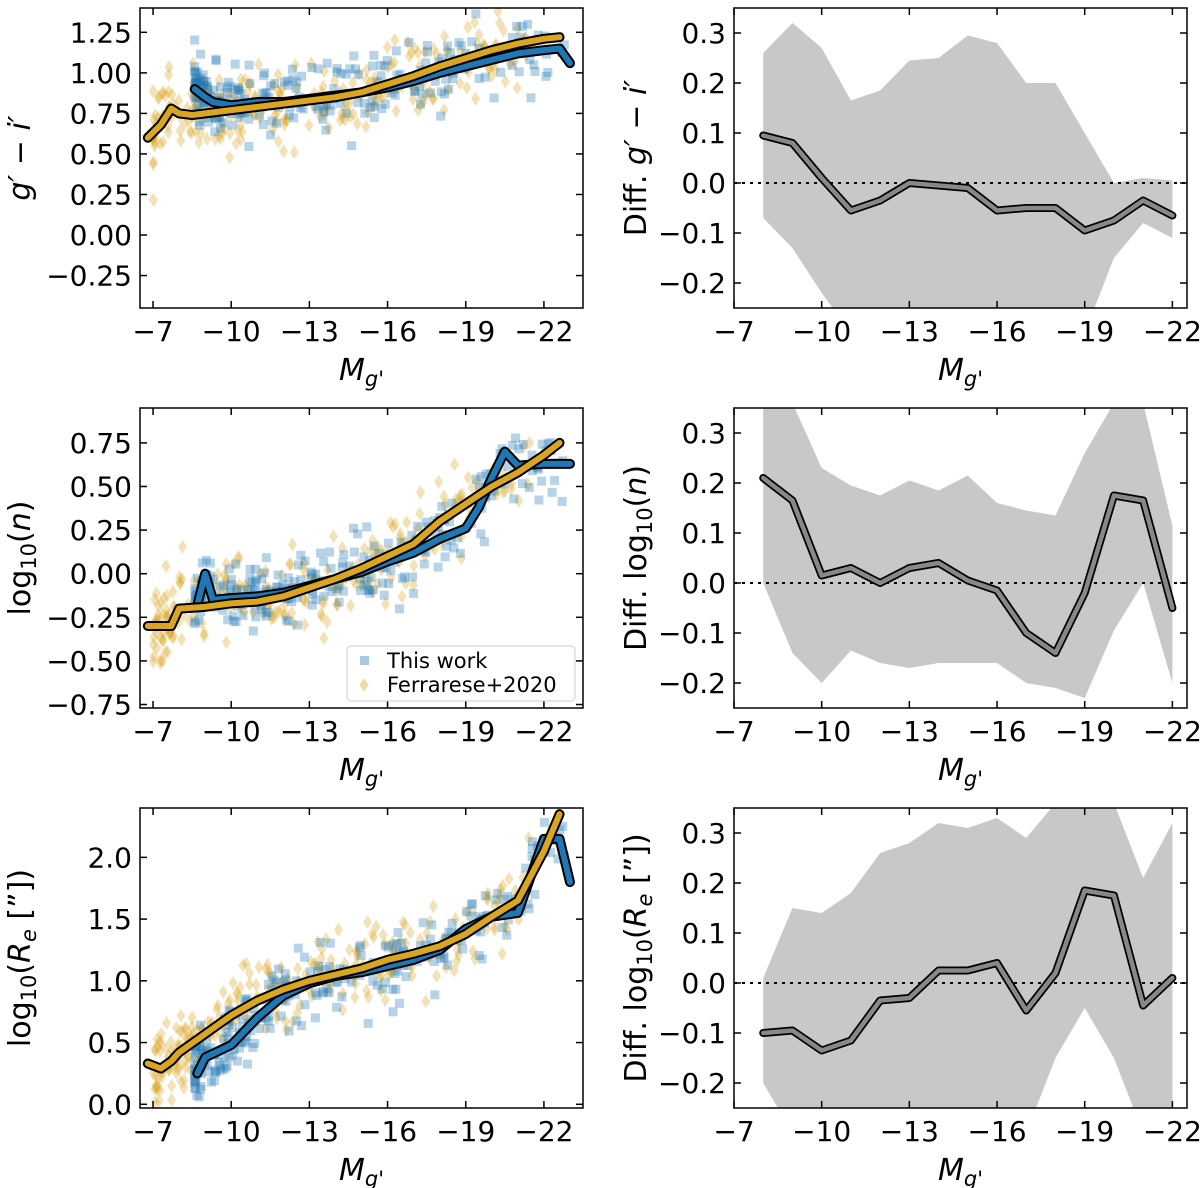  Describe the element at coordinates (101, 574) in the screenshot. I see `y-tick-label: 0.00` at that location.